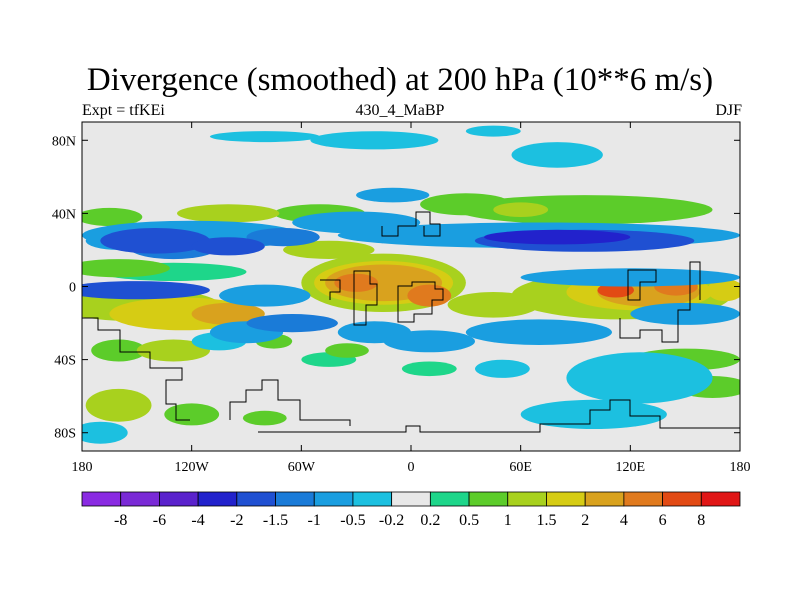 This screenshot has height=600, width=800. What do you see at coordinates (663, 520) in the screenshot?
I see `colorbar-label: 6` at bounding box center [663, 520].